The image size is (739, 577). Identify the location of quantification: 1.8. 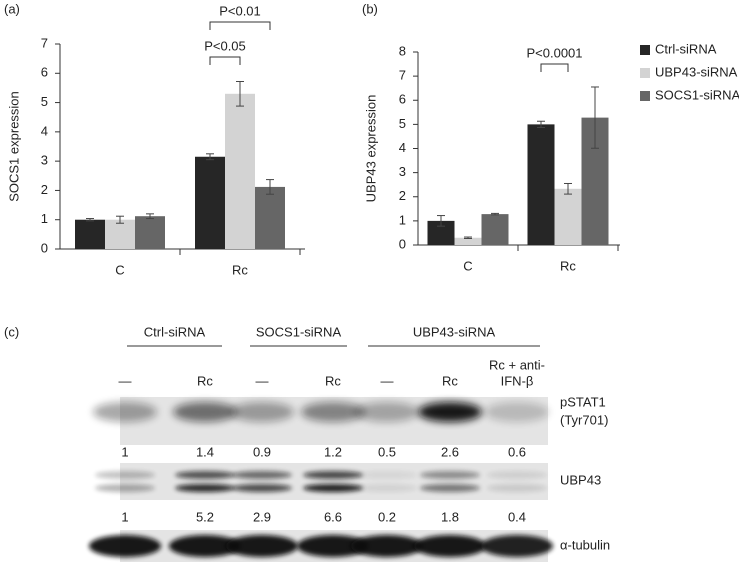
(450, 516).